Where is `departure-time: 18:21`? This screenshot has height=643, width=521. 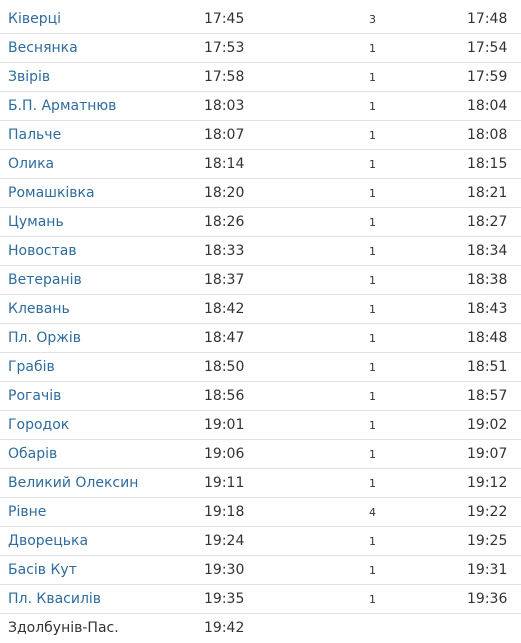 departure-time: 18:21 is located at coordinates (487, 193).